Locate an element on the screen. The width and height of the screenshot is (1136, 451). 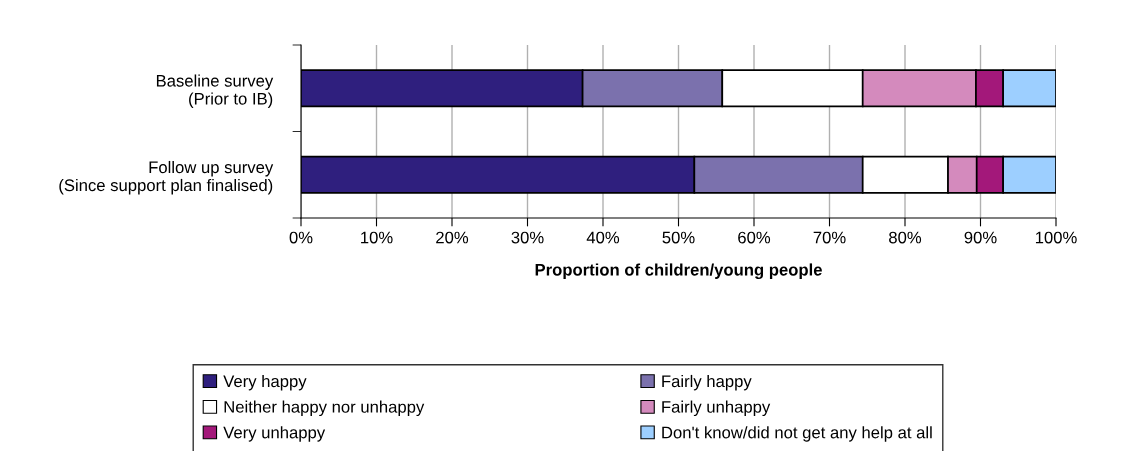
x-tick-label: 60% is located at coordinates (754, 237).